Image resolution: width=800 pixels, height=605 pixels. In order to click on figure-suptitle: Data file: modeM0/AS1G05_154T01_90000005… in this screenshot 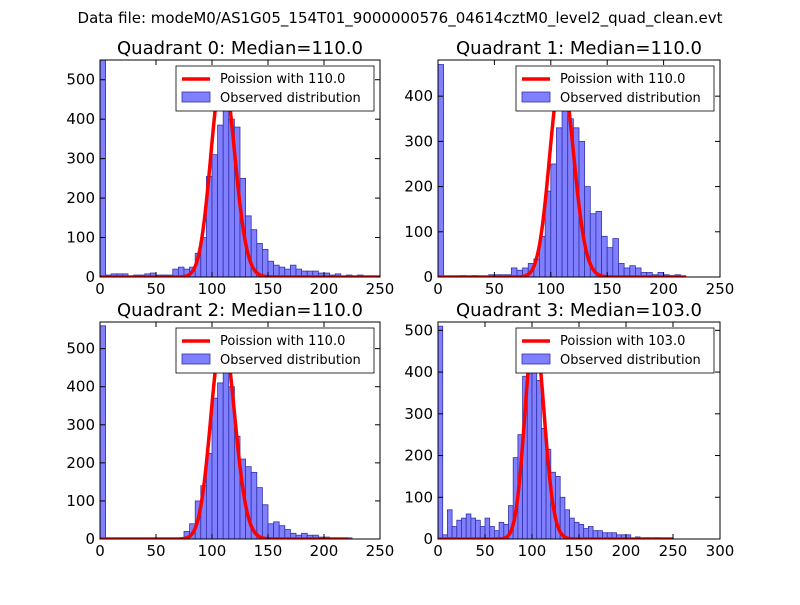, I will do `click(400, 18)`.